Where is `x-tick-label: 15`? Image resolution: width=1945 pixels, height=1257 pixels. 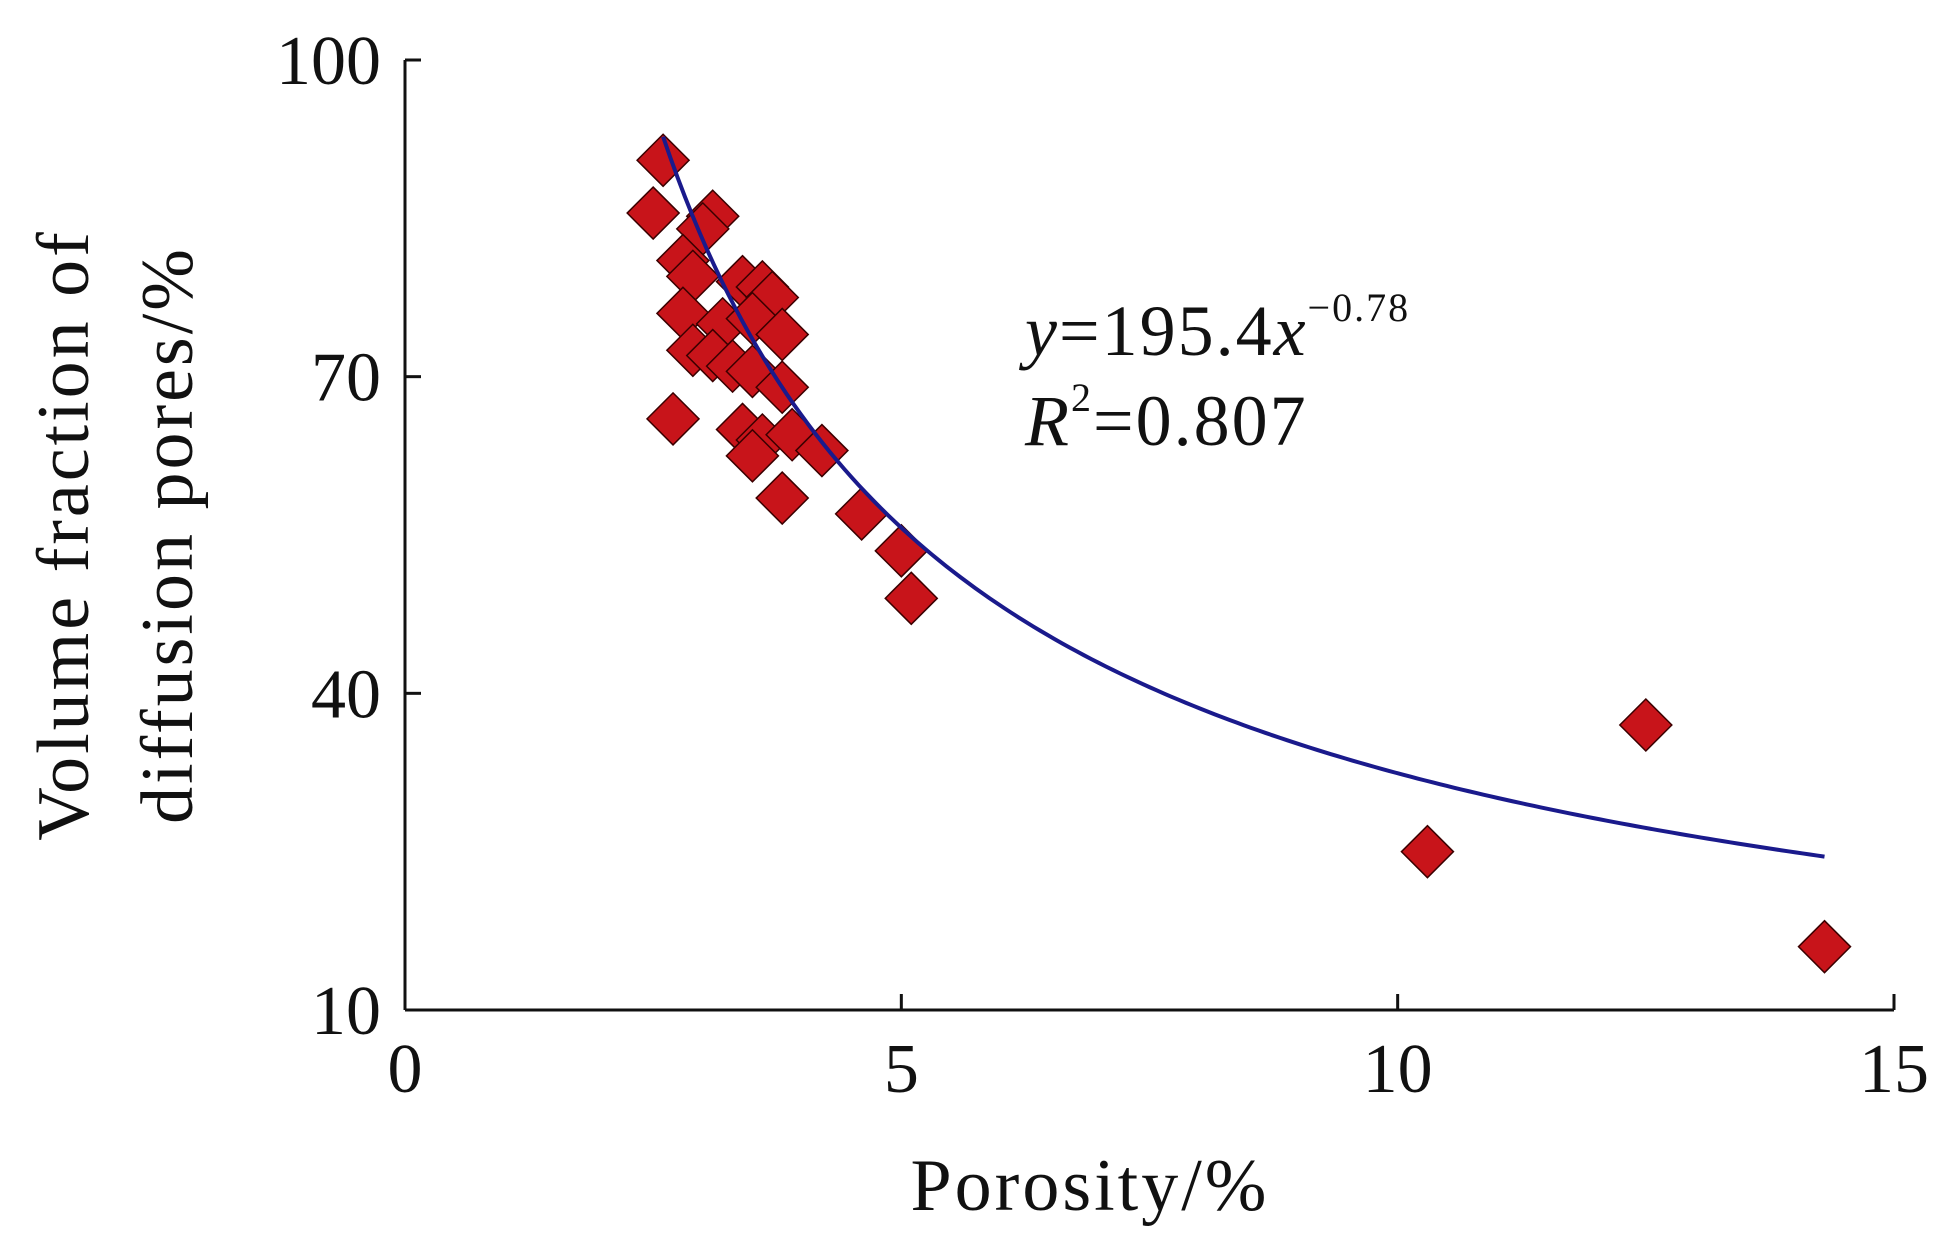 x-tick-label: 15 is located at coordinates (1894, 1069).